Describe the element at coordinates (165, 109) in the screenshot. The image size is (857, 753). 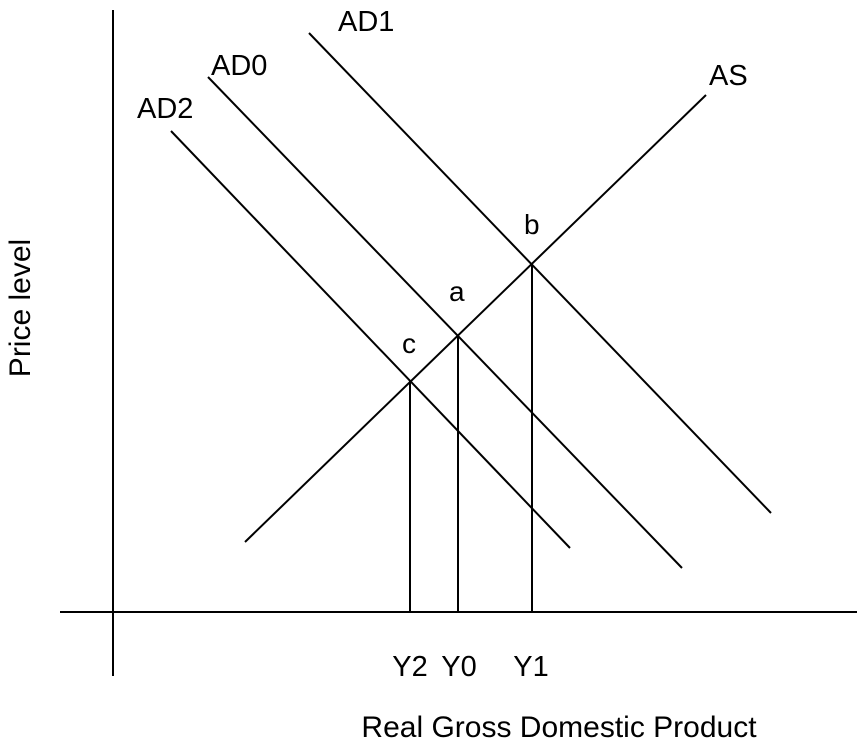
I see `label-ad2: AD2` at that location.